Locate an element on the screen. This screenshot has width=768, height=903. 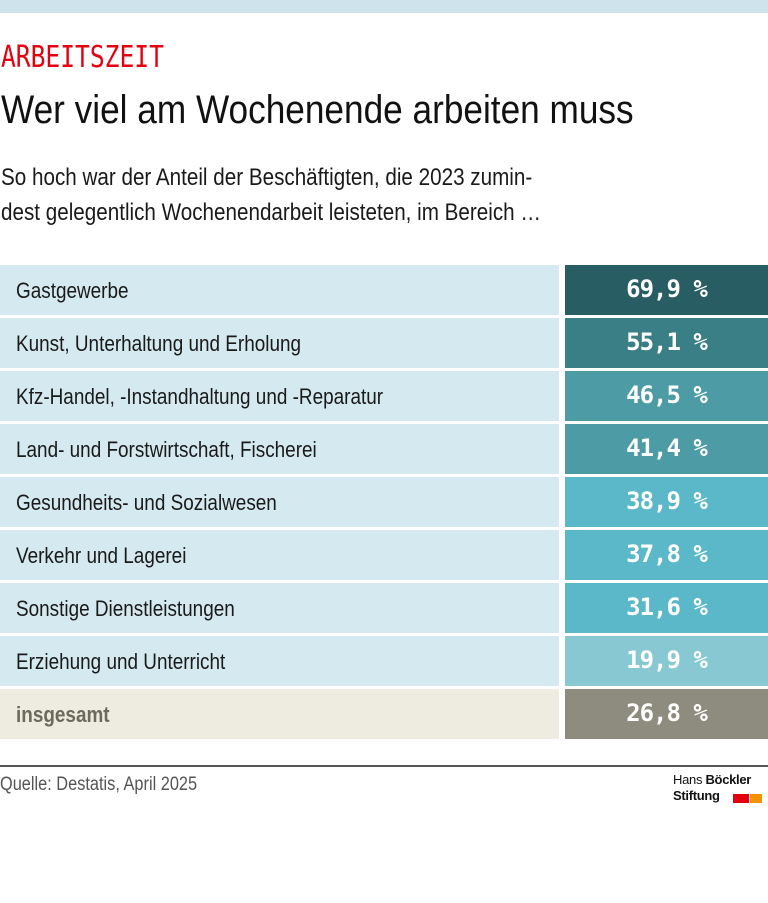
source-note: Quelle: Destatis, April 2025 is located at coordinates (99, 784).